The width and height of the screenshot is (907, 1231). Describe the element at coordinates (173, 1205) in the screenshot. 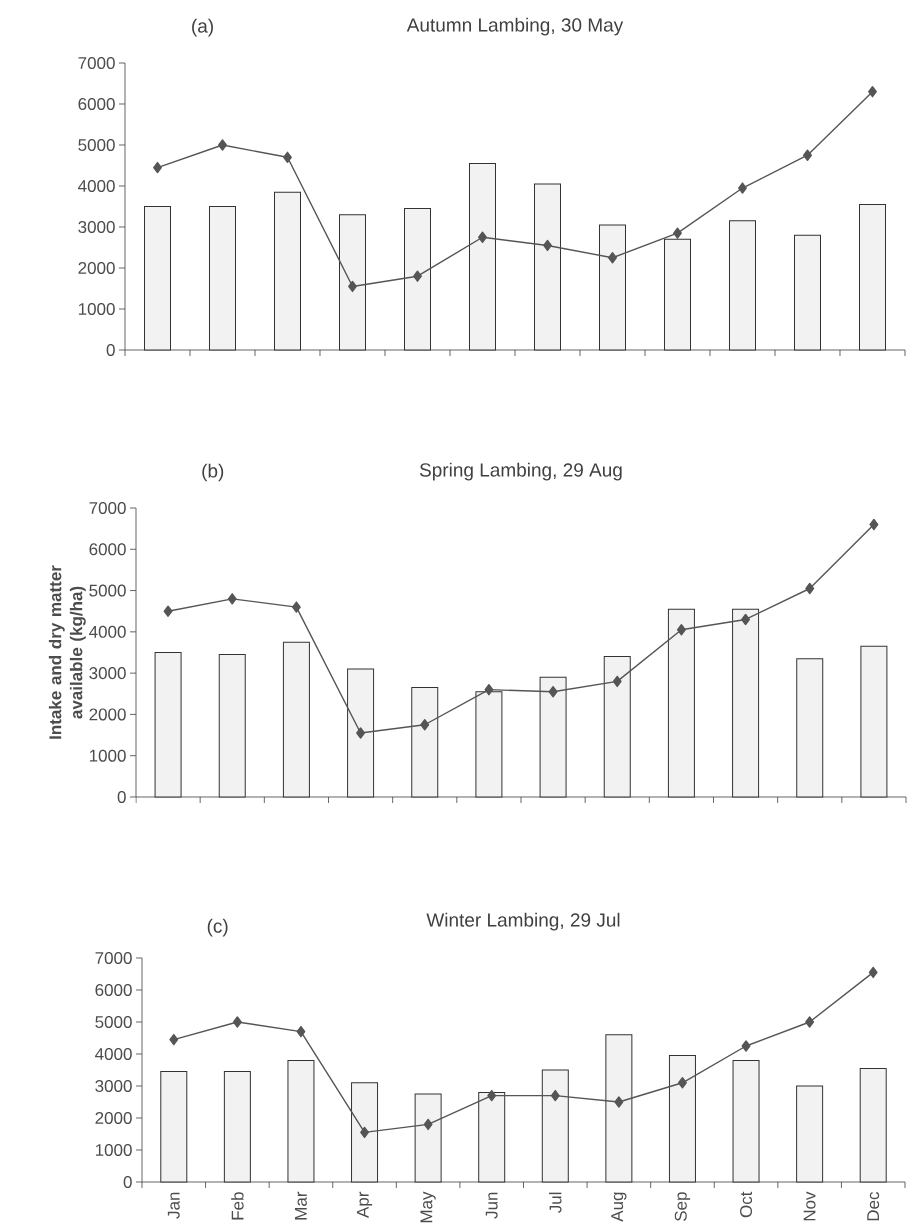

I see `x-tick-label: Jan` at that location.